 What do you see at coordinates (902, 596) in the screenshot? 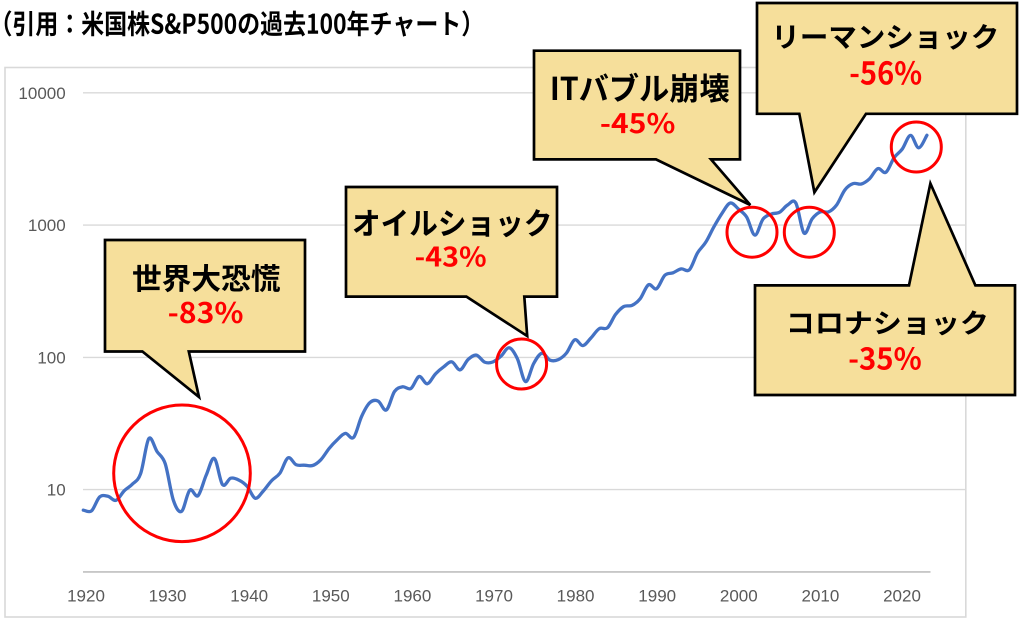
I see `svg-text: 2020` at bounding box center [902, 596].